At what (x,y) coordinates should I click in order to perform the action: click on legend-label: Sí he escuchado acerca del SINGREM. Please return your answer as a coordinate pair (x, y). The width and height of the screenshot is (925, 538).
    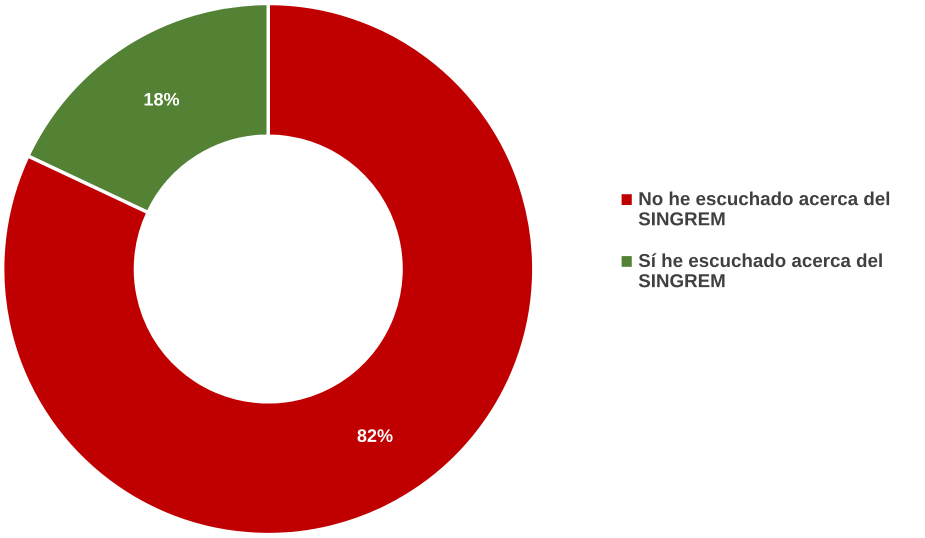
    Looking at the image, I should click on (760, 270).